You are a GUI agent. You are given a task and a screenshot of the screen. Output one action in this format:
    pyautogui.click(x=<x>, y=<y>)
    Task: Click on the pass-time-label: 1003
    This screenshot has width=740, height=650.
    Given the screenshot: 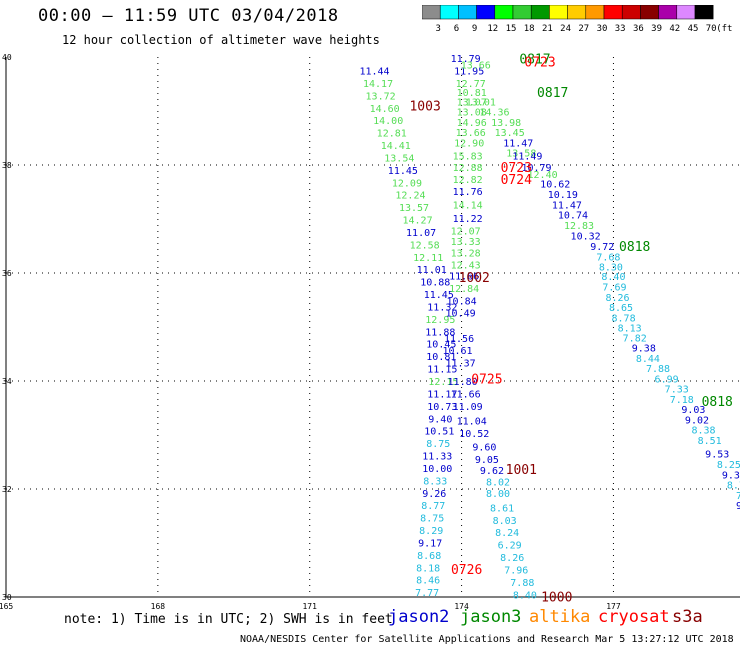 What is the action you would take?
    pyautogui.click(x=424, y=107)
    